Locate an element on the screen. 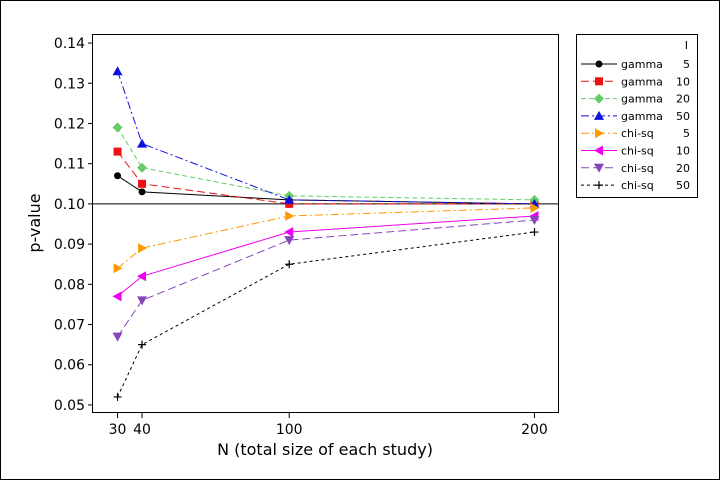 The image size is (720, 480). legend-item-chi-sq-5: chi-sq 5 is located at coordinates (635, 133).